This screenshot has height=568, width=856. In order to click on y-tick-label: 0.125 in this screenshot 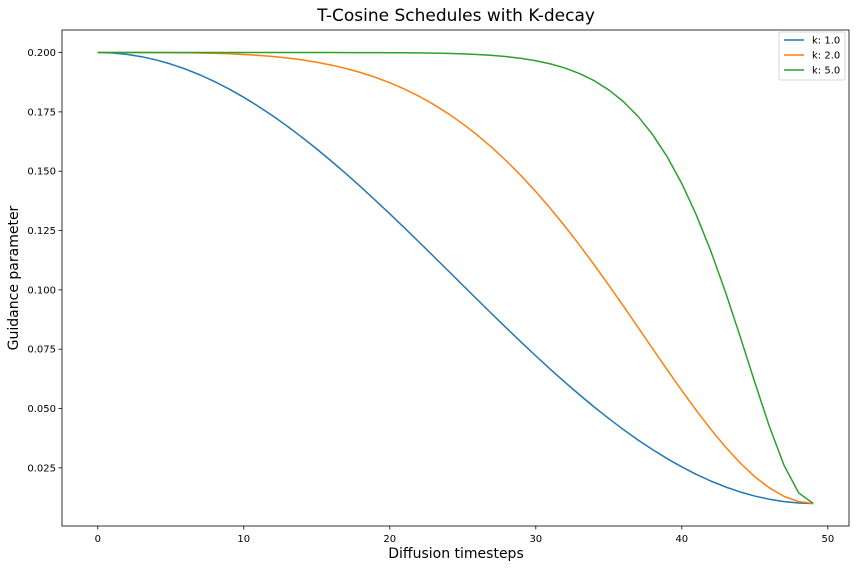, I will do `click(41, 231)`.